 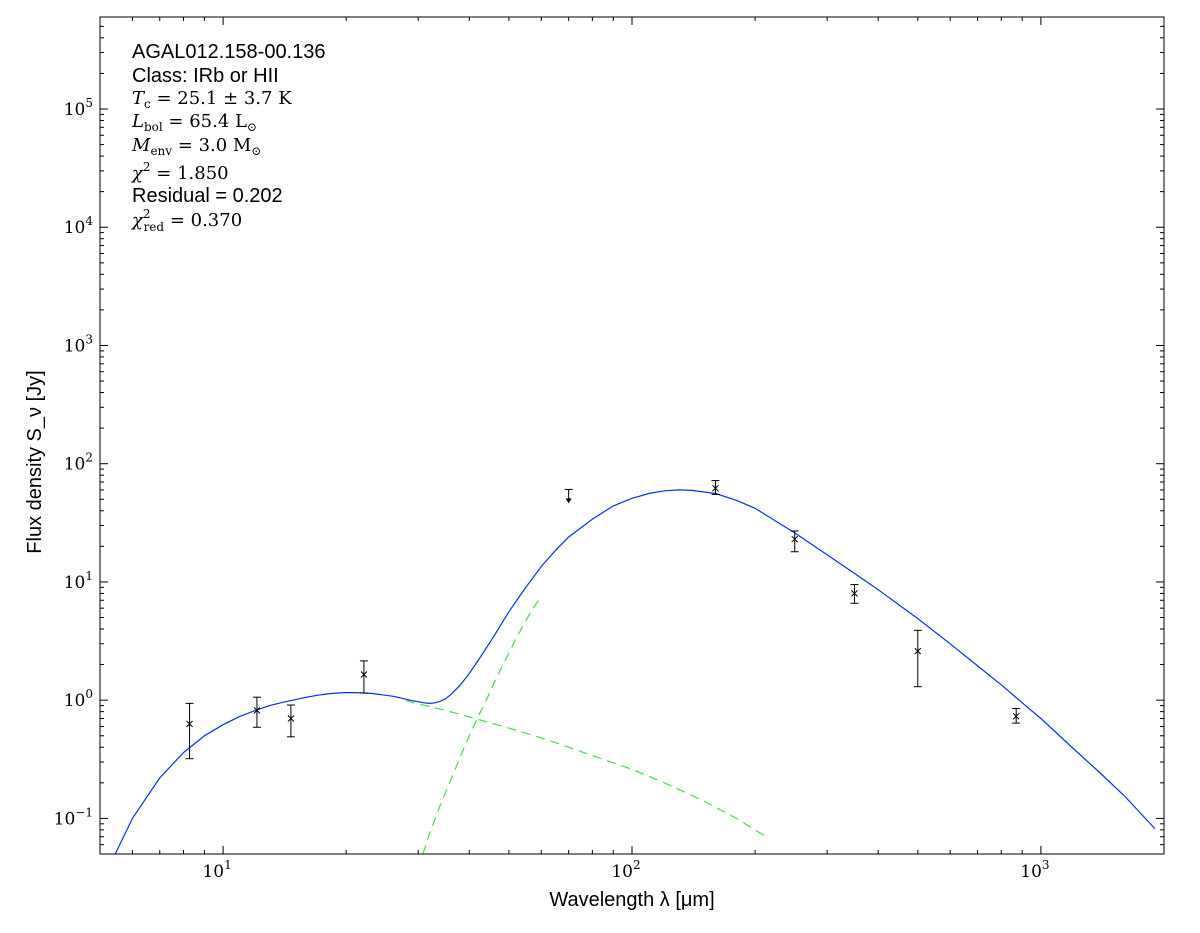 What do you see at coordinates (625, 870) in the screenshot?
I see `x-tick-label: 10²` at bounding box center [625, 870].